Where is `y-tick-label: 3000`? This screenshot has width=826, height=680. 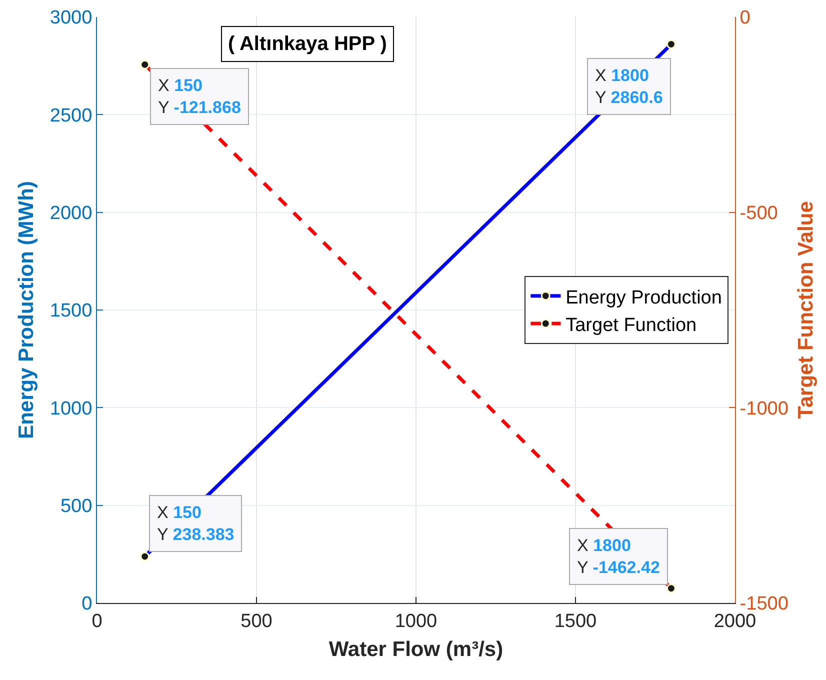
y-tick-label: 3000 is located at coordinates (71, 18).